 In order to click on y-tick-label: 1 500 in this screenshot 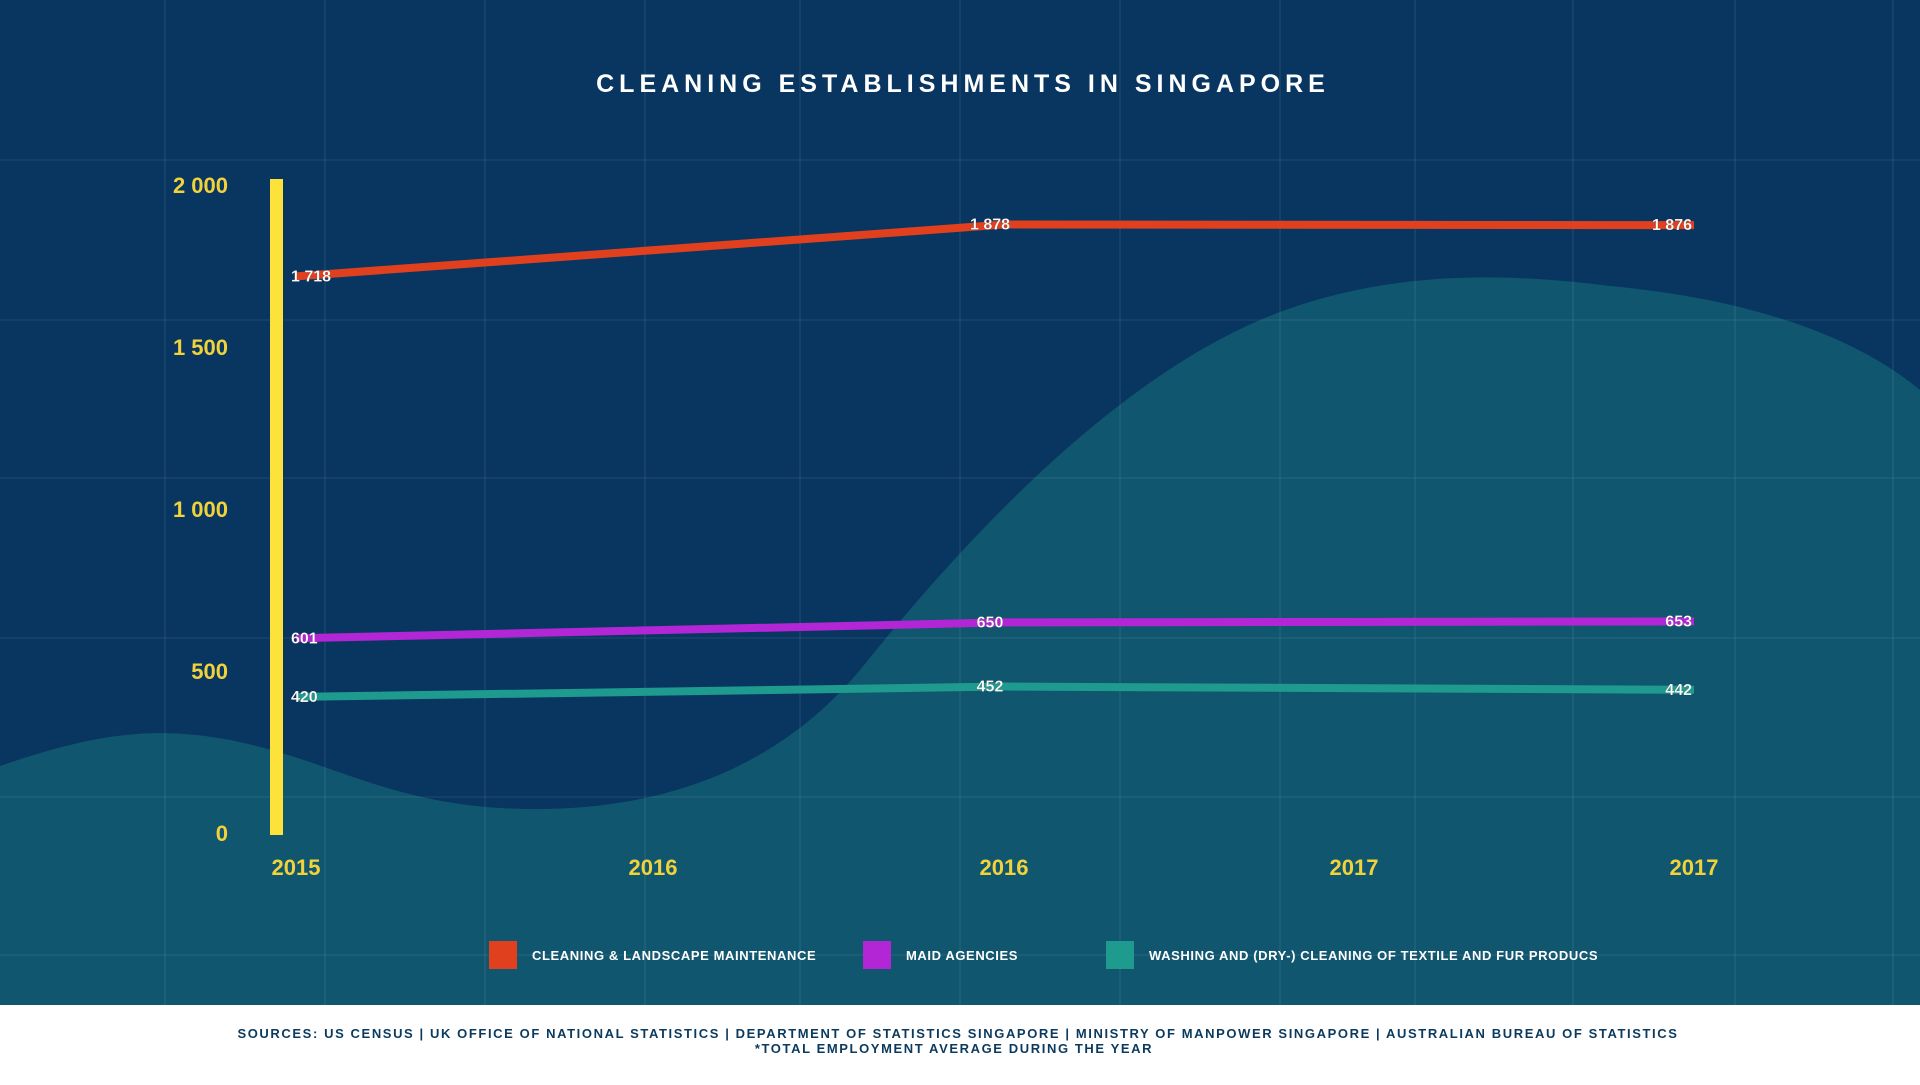, I will do `click(200, 347)`.